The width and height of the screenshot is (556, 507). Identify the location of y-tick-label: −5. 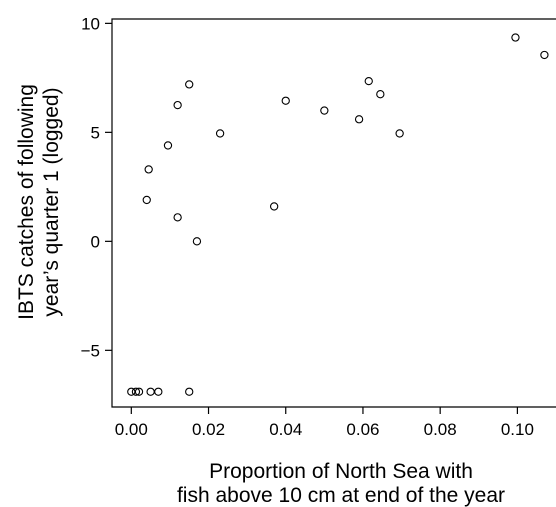
(90, 350).